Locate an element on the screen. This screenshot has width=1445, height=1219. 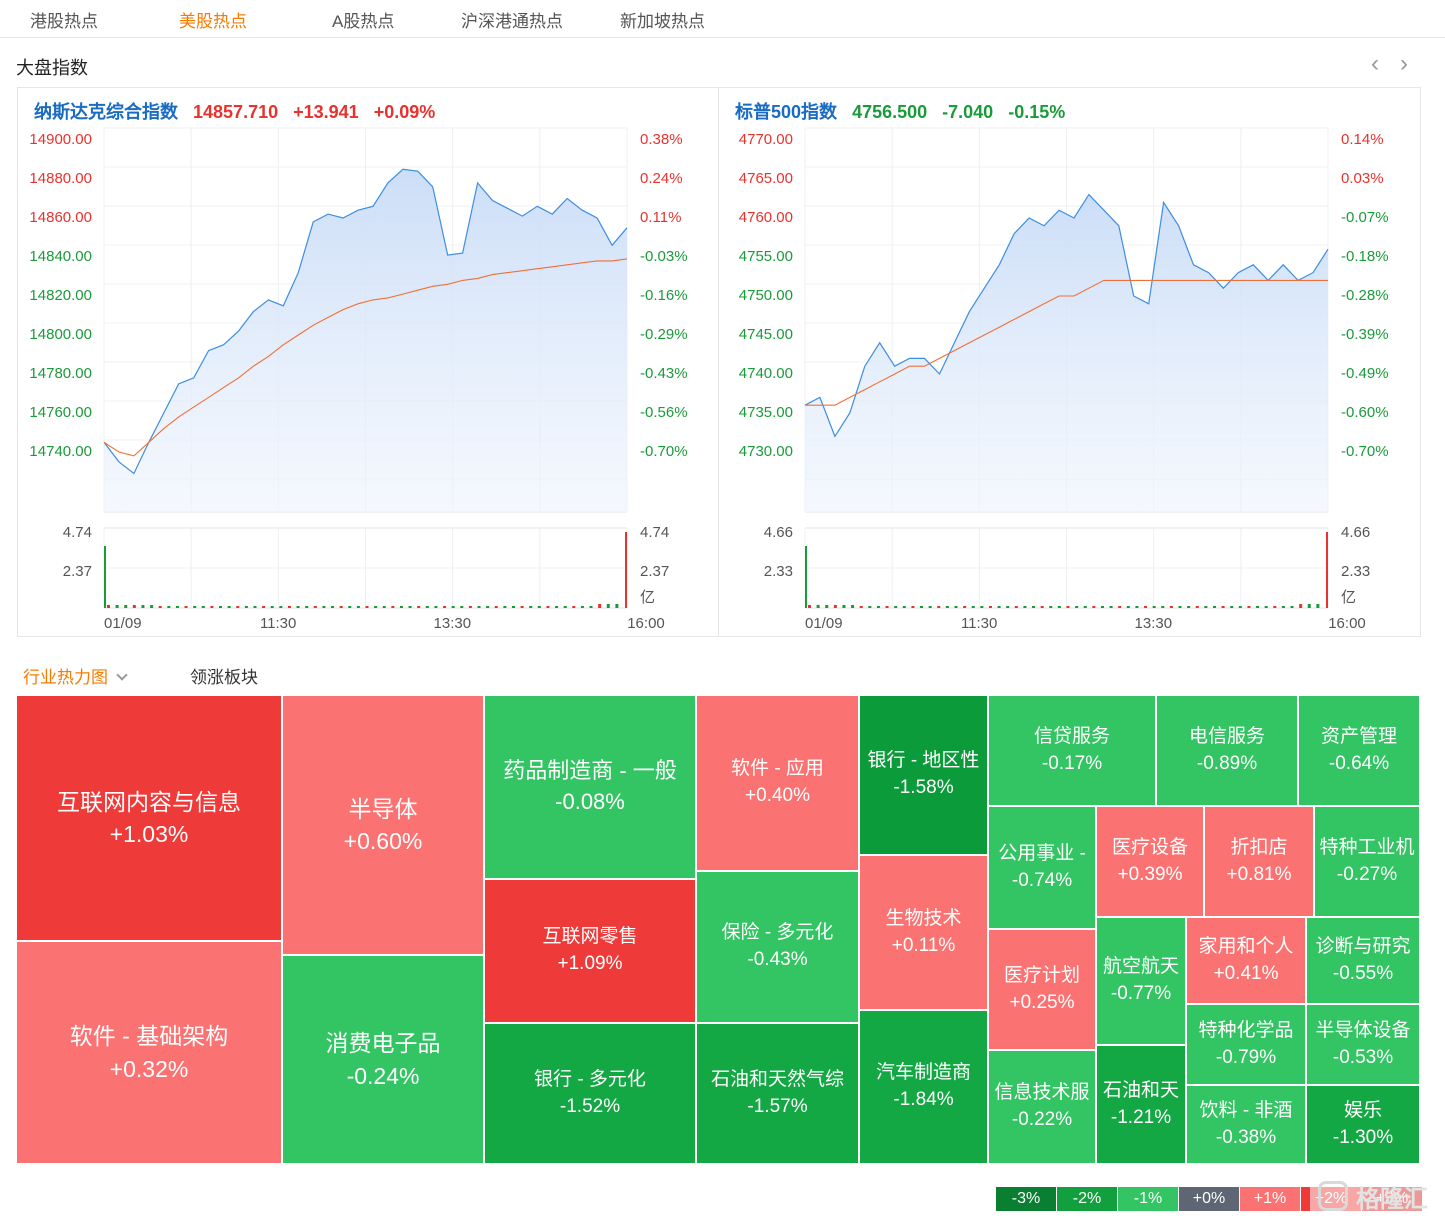
heatmap-cell: 饮料 - 非酒 -0.38% is located at coordinates (1246, 1124).